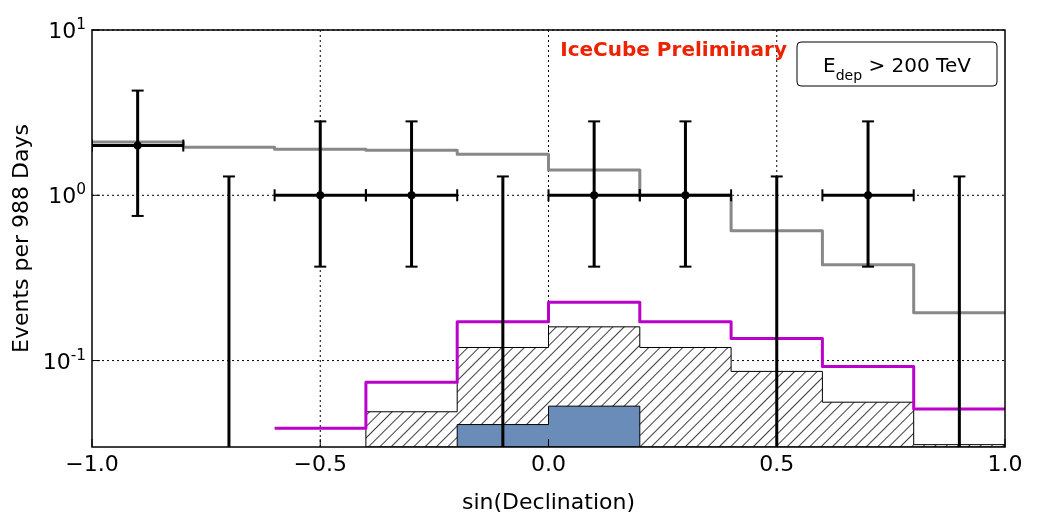  I want to click on x-tick-label: −1.0, so click(92, 463).